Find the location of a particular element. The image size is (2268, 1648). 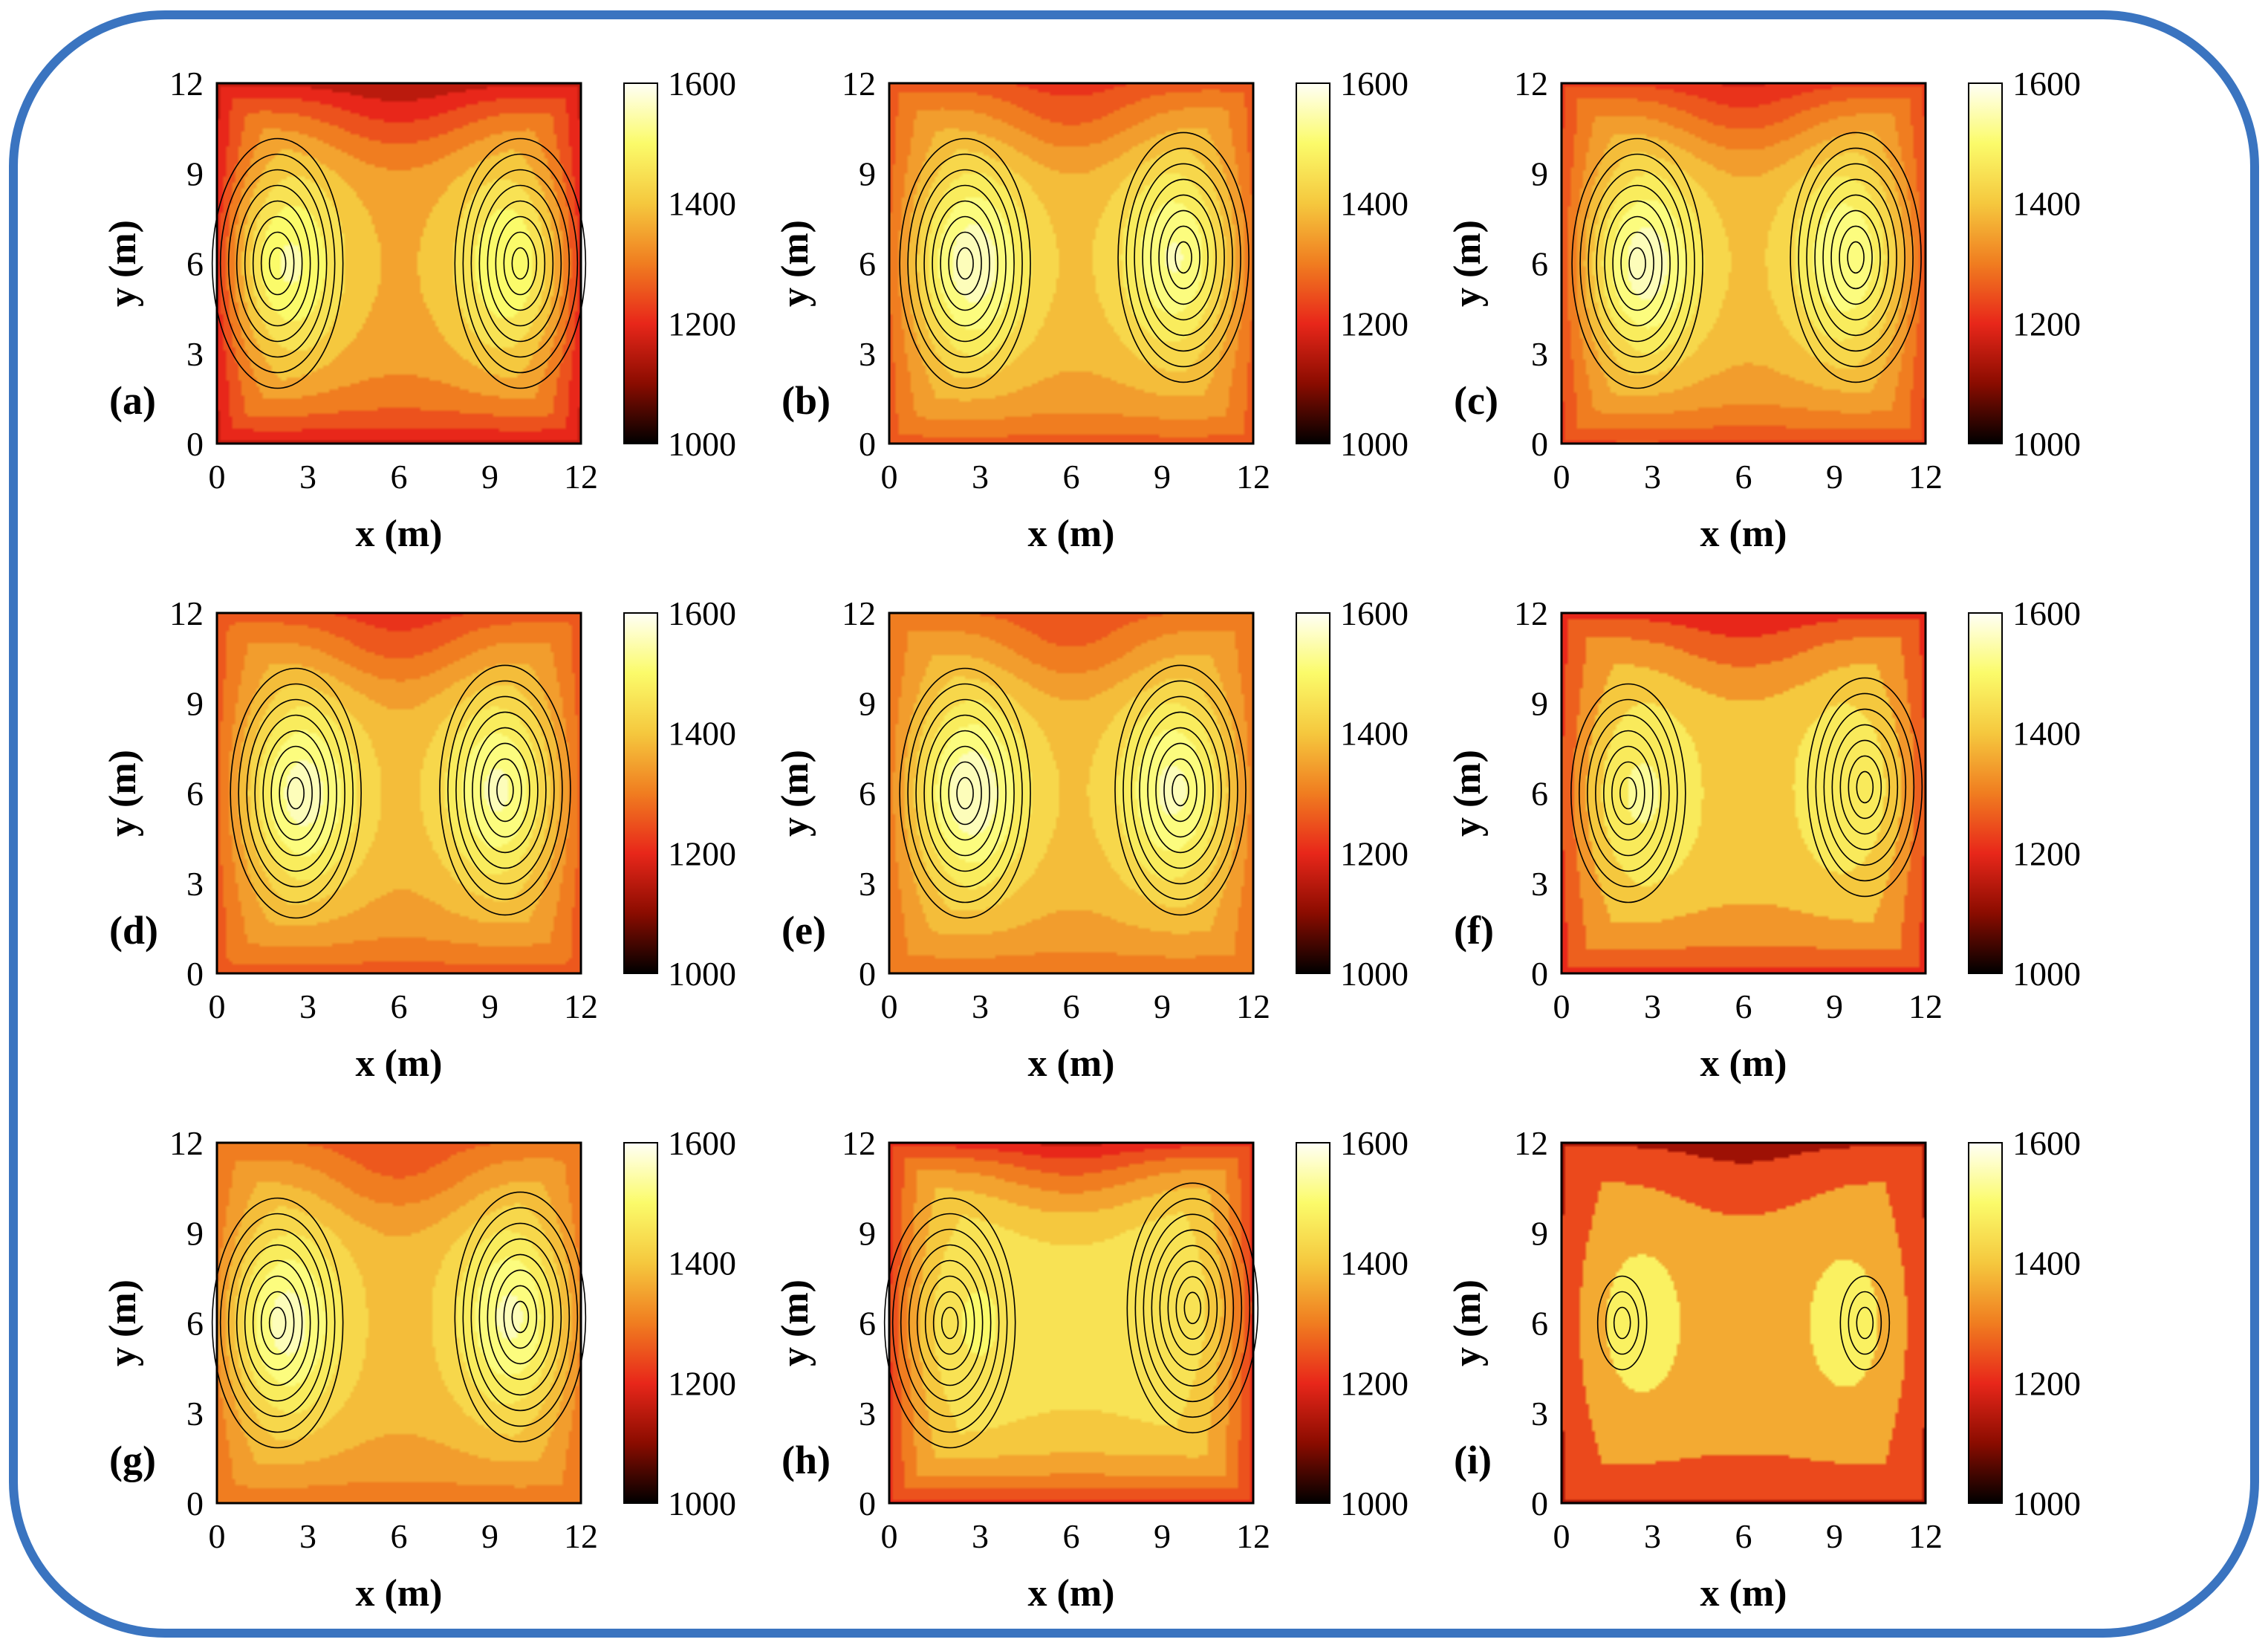

plot-frame is located at coordinates (1743, 793).